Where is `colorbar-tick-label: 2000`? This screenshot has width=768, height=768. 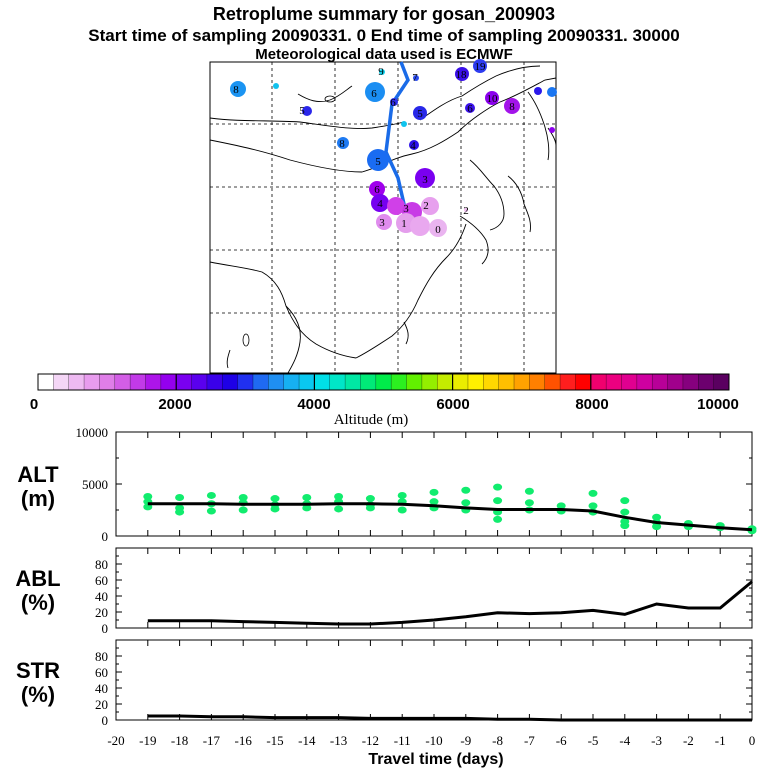
colorbar-tick-label: 2000 is located at coordinates (174, 404).